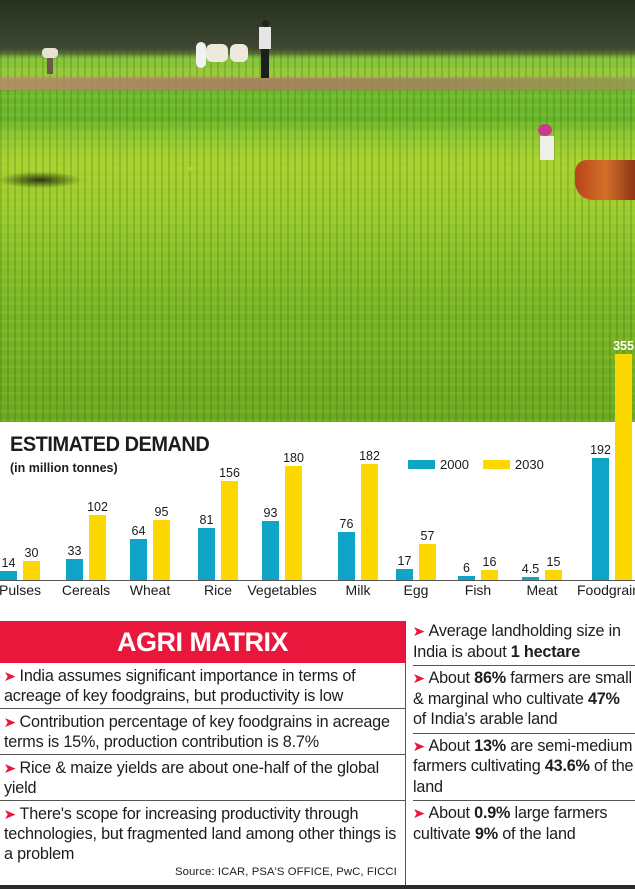  I want to click on value-label: 156, so click(229, 473).